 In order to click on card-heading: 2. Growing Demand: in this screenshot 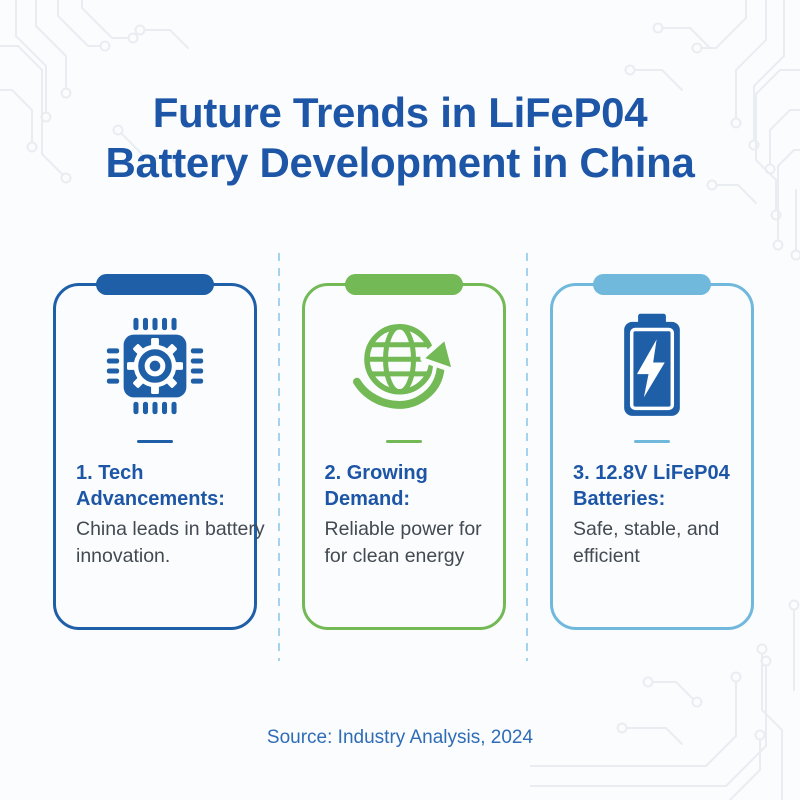, I will do `click(376, 486)`.